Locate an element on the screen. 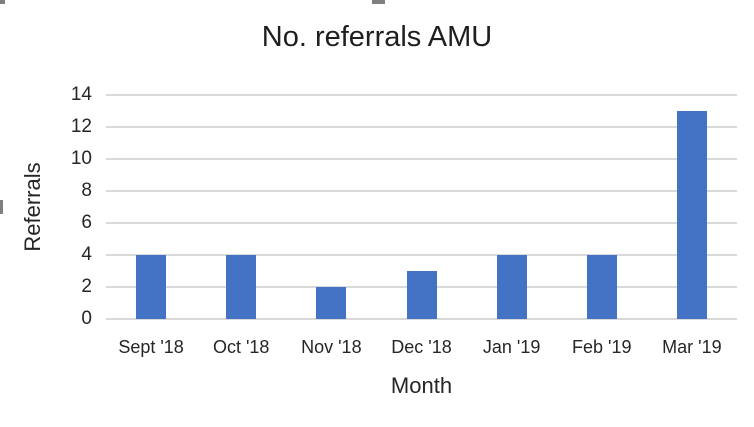 The image size is (754, 427). x-tick-label: Feb '19 is located at coordinates (602, 347).